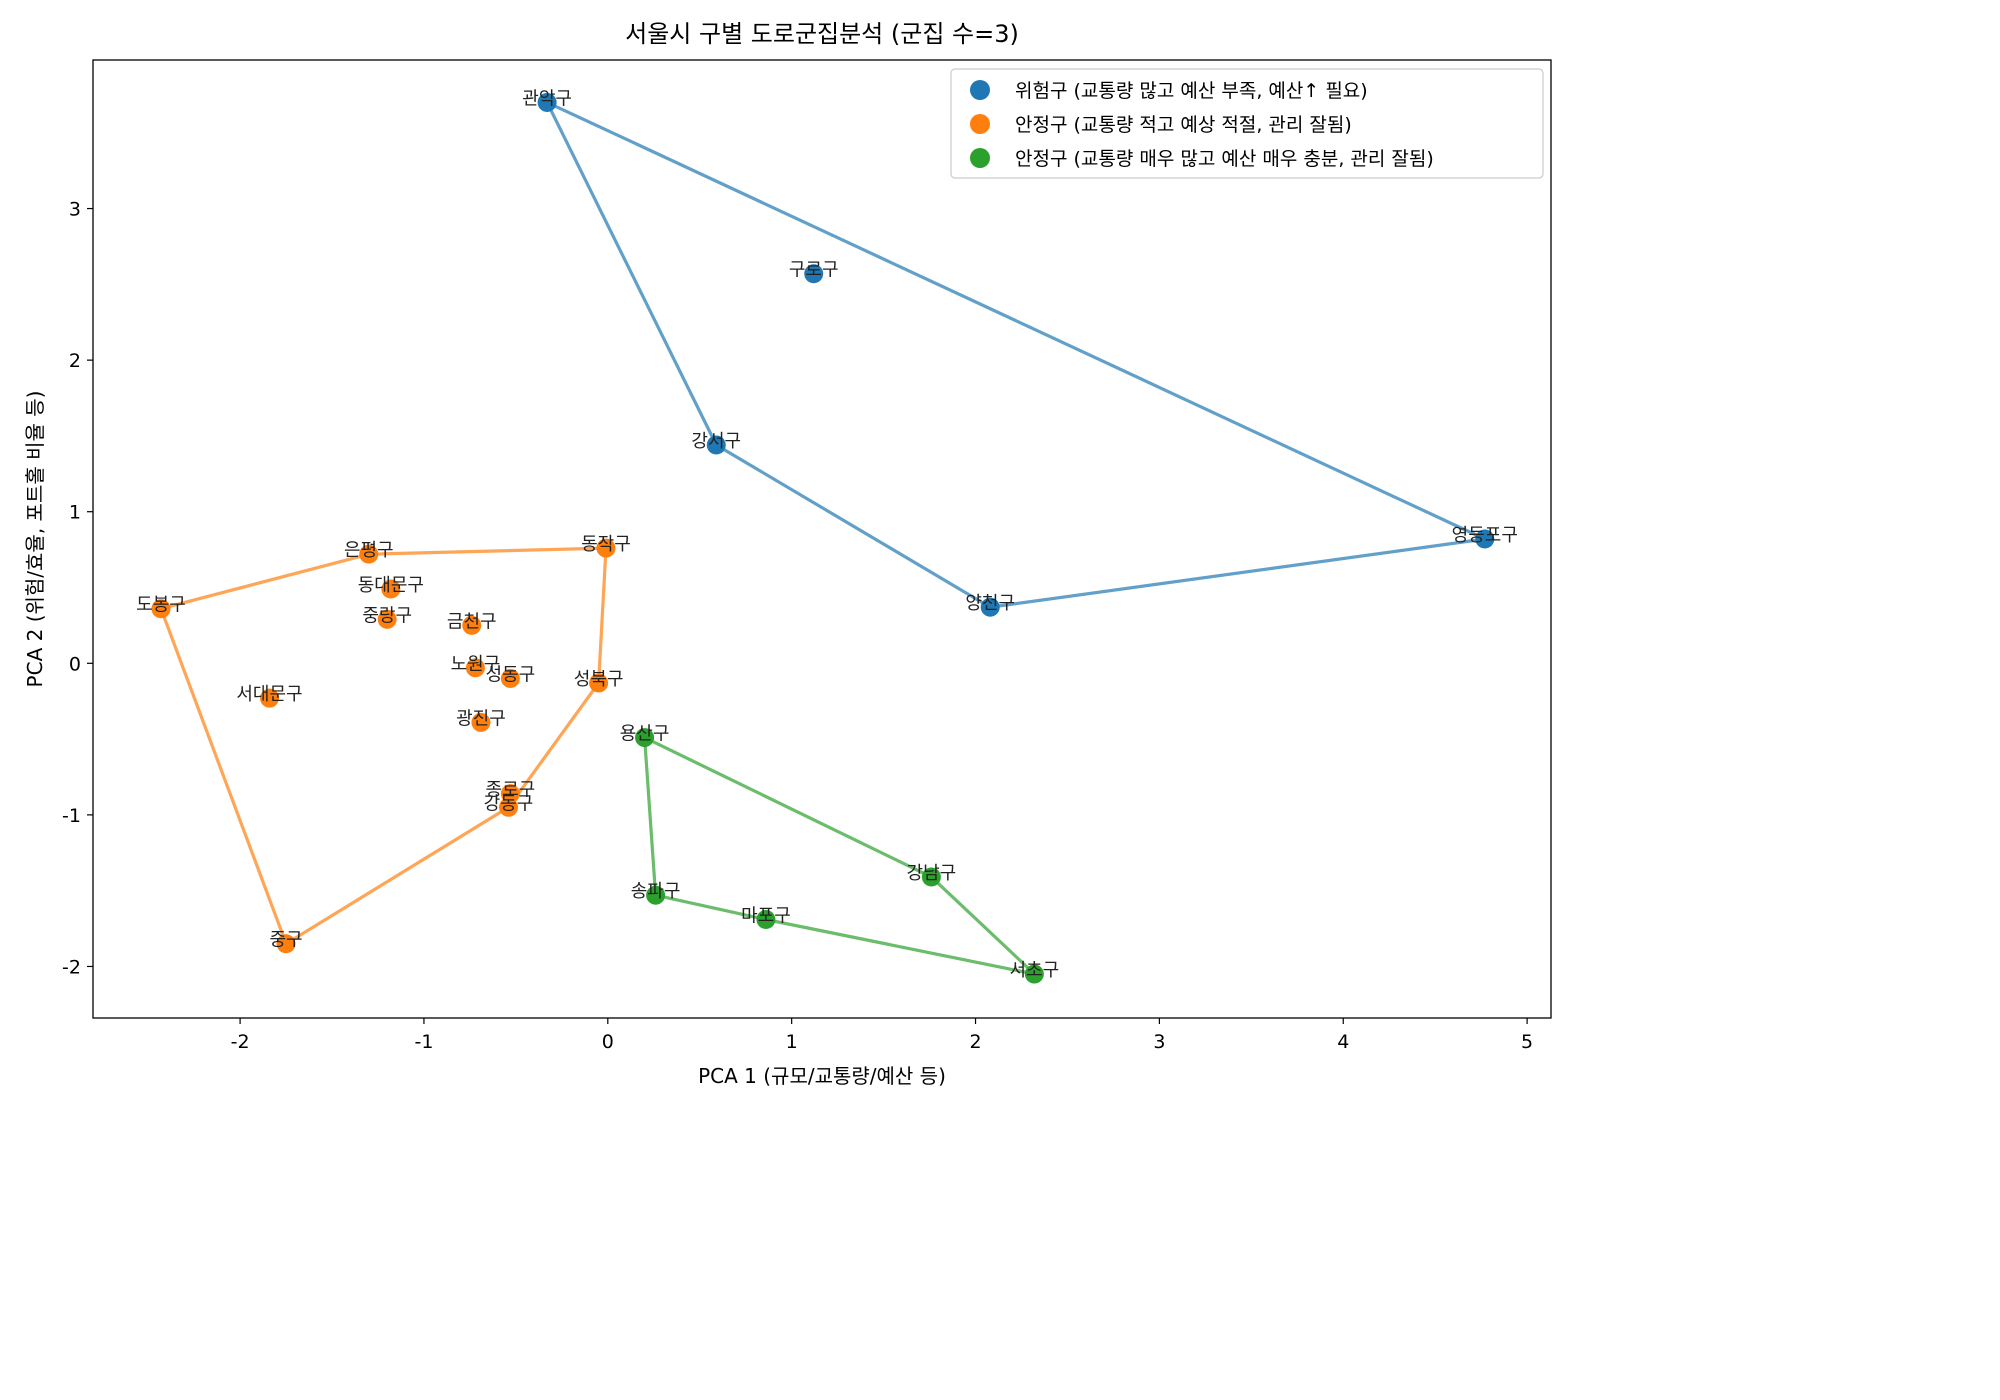  I want to click on x-axis-ticks: -2 -1 0 1 2 3 4 5, so click(882, 1035).